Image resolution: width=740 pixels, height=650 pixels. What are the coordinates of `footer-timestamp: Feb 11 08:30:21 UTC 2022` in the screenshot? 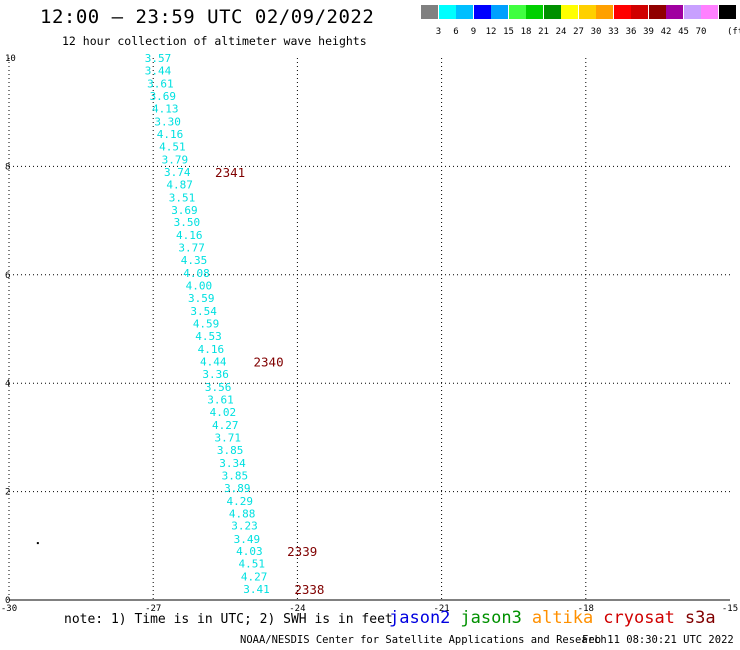 It's located at (658, 640).